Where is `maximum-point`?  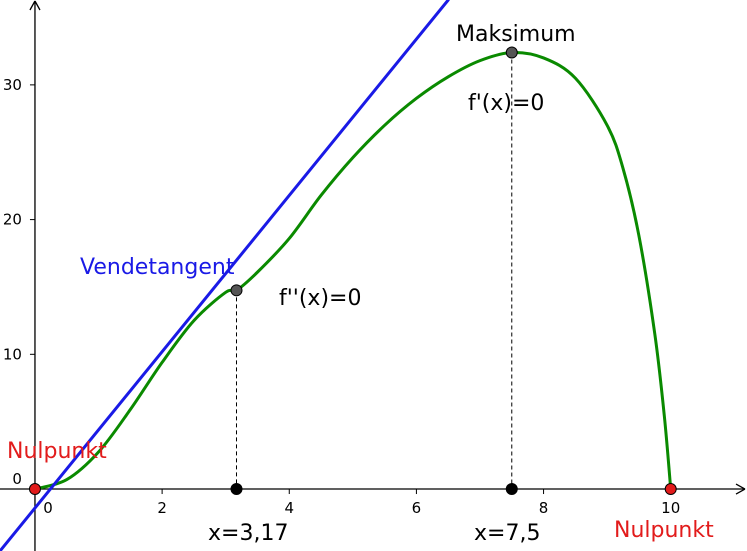
maximum-point is located at coordinates (511, 52).